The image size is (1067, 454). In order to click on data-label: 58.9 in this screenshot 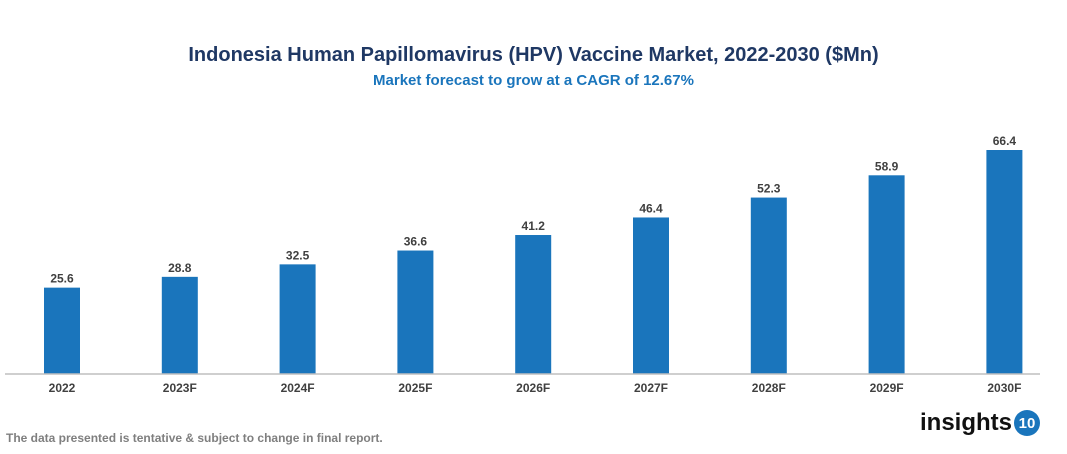, I will do `click(887, 166)`.